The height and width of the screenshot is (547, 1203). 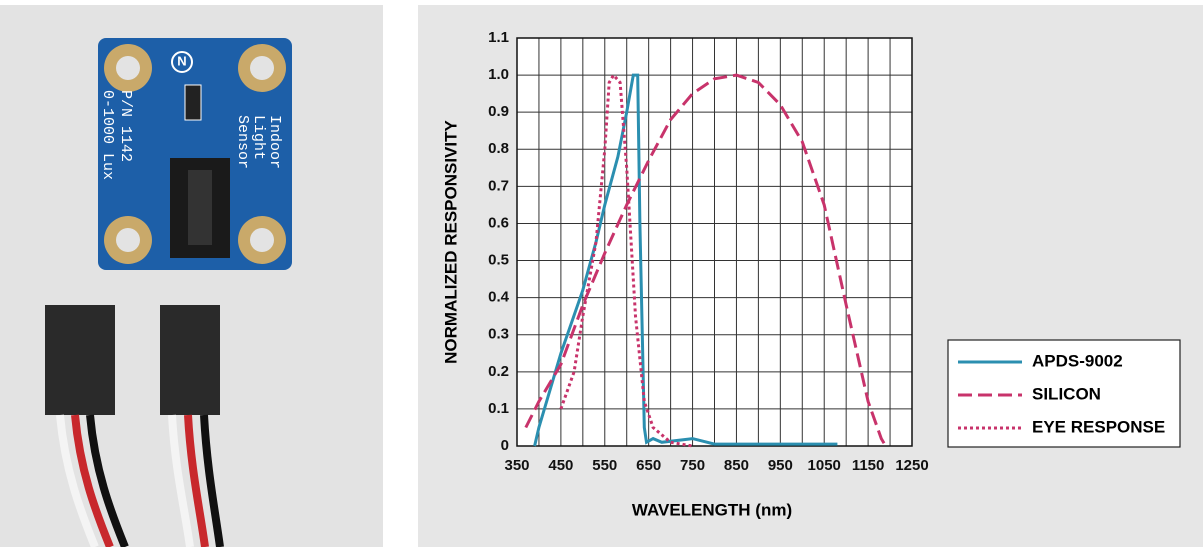 I want to click on y-axis-label: NORMALIZED RESPONSIVITY, so click(x=450, y=241).